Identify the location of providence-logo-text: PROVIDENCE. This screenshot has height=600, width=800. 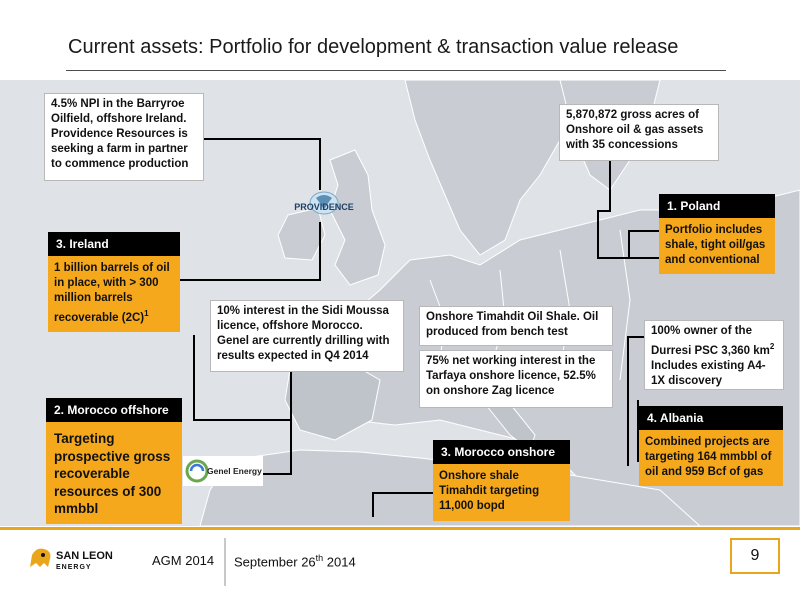
(324, 207).